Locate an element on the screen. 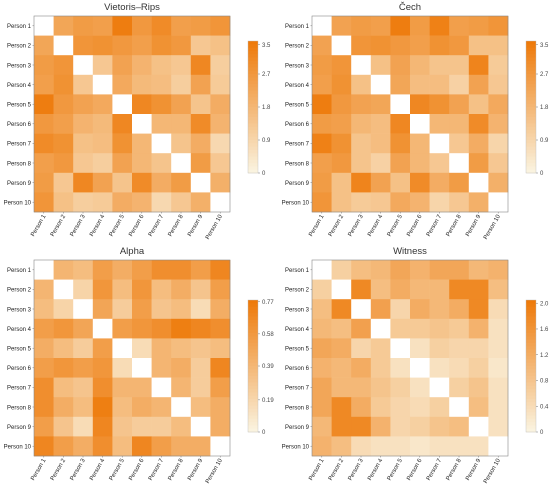  column-label: Person 3 is located at coordinates (79, 225).